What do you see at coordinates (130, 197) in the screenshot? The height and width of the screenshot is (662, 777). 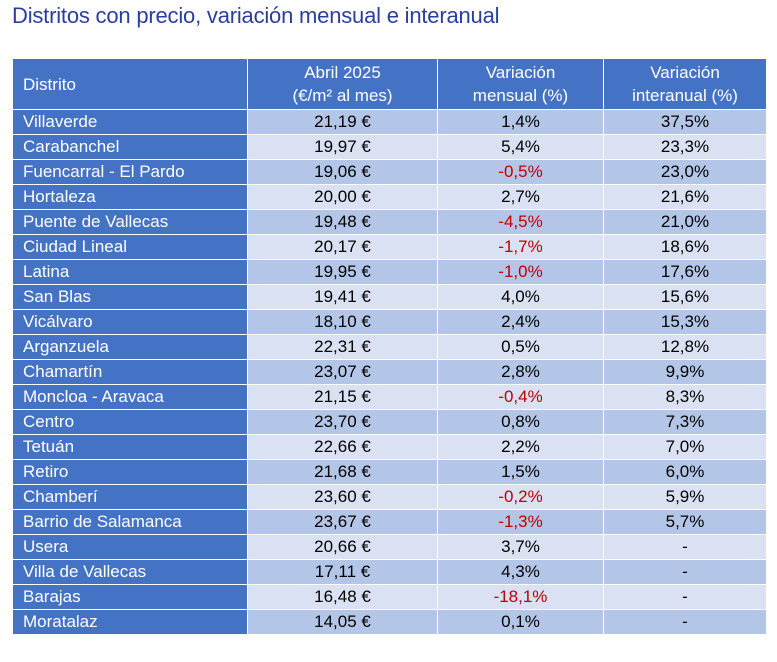 I see `district-cell: Hortaleza` at bounding box center [130, 197].